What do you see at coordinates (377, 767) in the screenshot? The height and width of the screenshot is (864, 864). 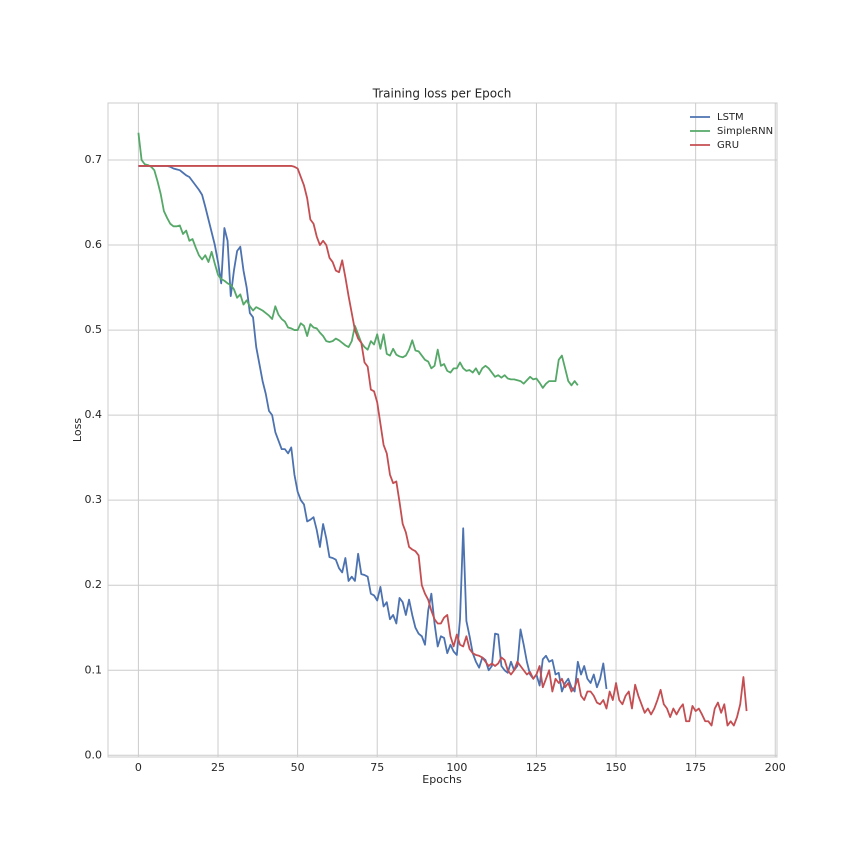 I see `x-tick-label: 75` at bounding box center [377, 767].